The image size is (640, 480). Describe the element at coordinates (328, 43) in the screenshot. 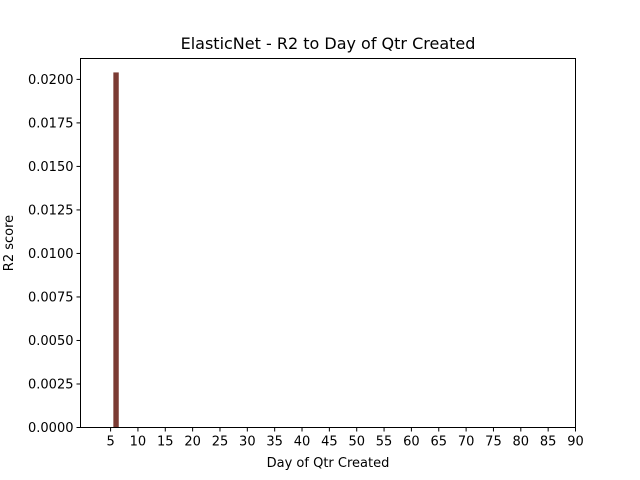

I see `chart-title: ElasticNet - R2 to Day of Qtr Created` at that location.